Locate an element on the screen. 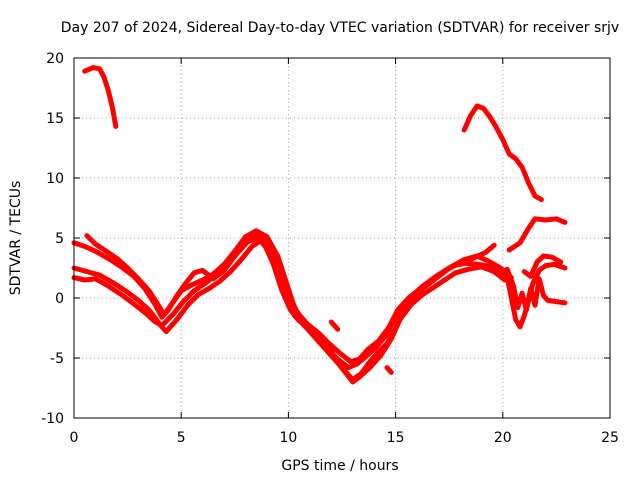 This screenshot has width=640, height=480. x-tick-label: 0 is located at coordinates (74, 438).